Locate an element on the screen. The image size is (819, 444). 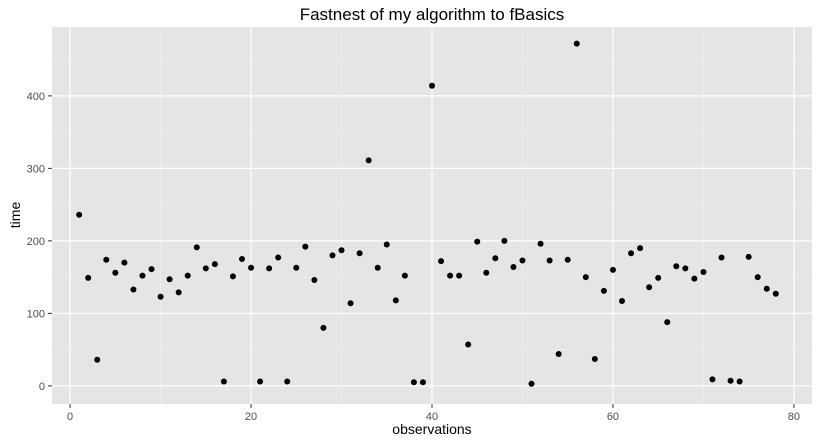
x-tick-label: 0 is located at coordinates (70, 417).